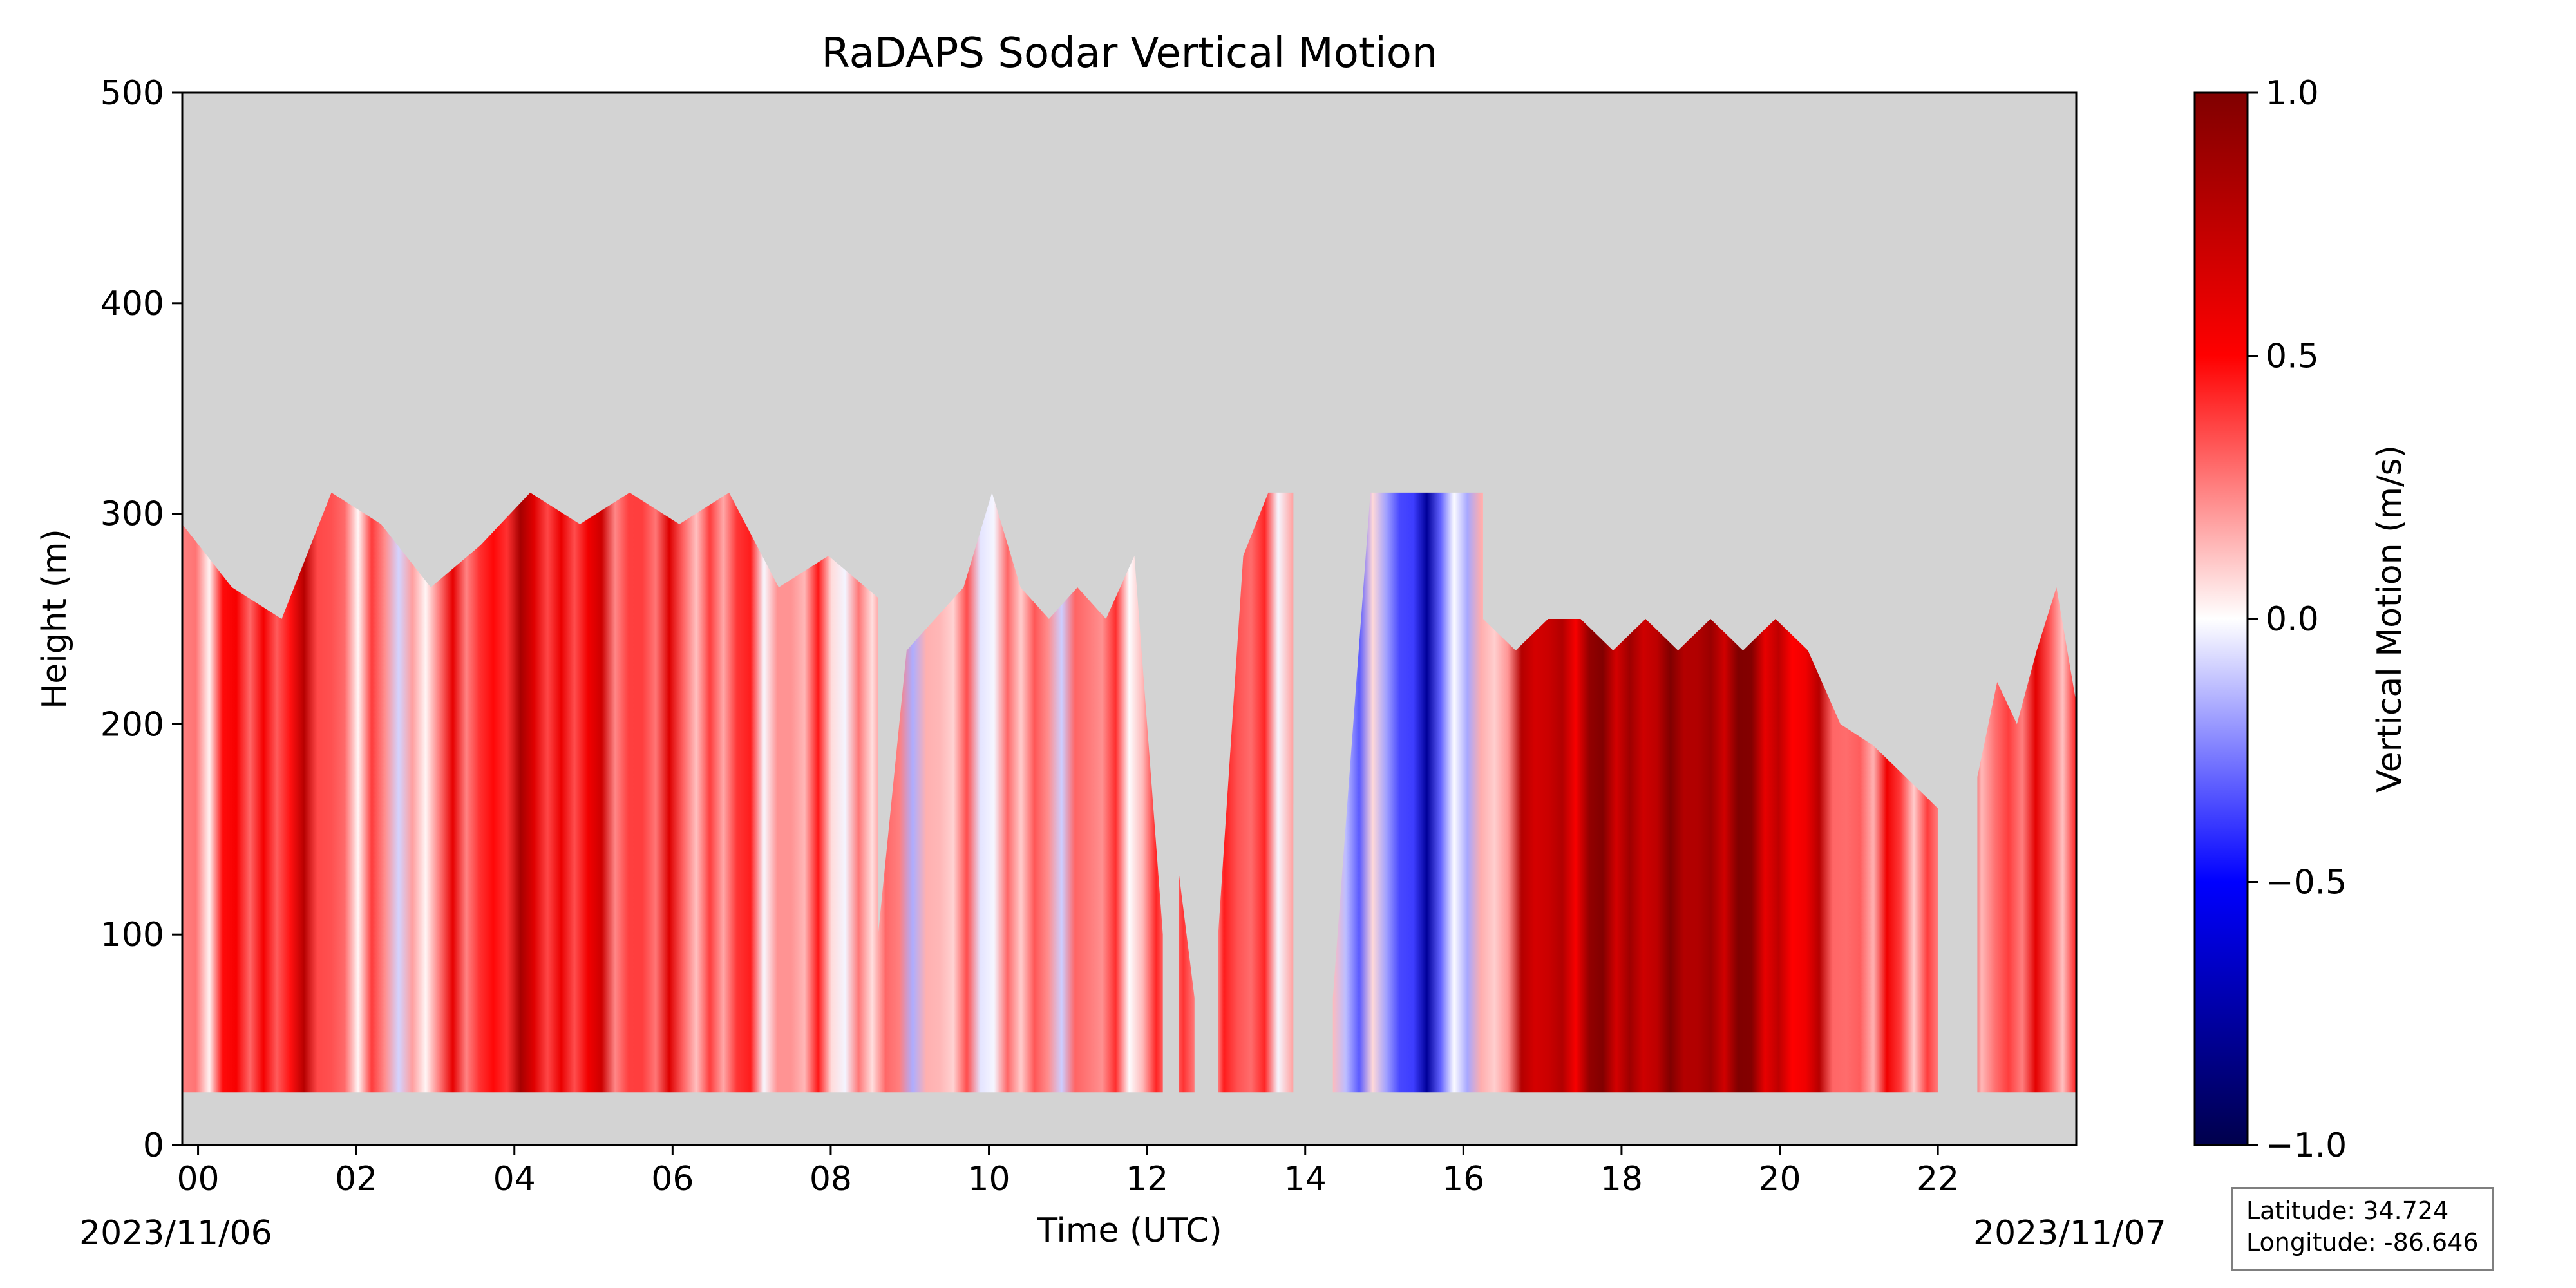 The image size is (2576, 1288). I want to click on x-tick-label: 02, so click(356, 1179).